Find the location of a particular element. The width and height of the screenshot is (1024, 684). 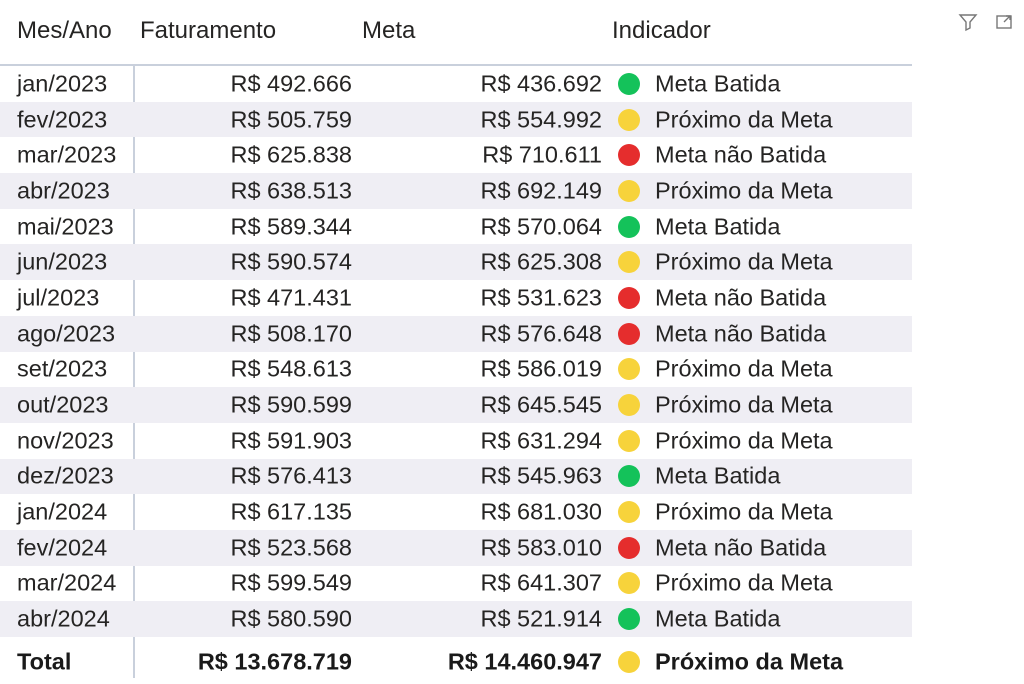

cell-meta: R$ 531.623 is located at coordinates (541, 297).